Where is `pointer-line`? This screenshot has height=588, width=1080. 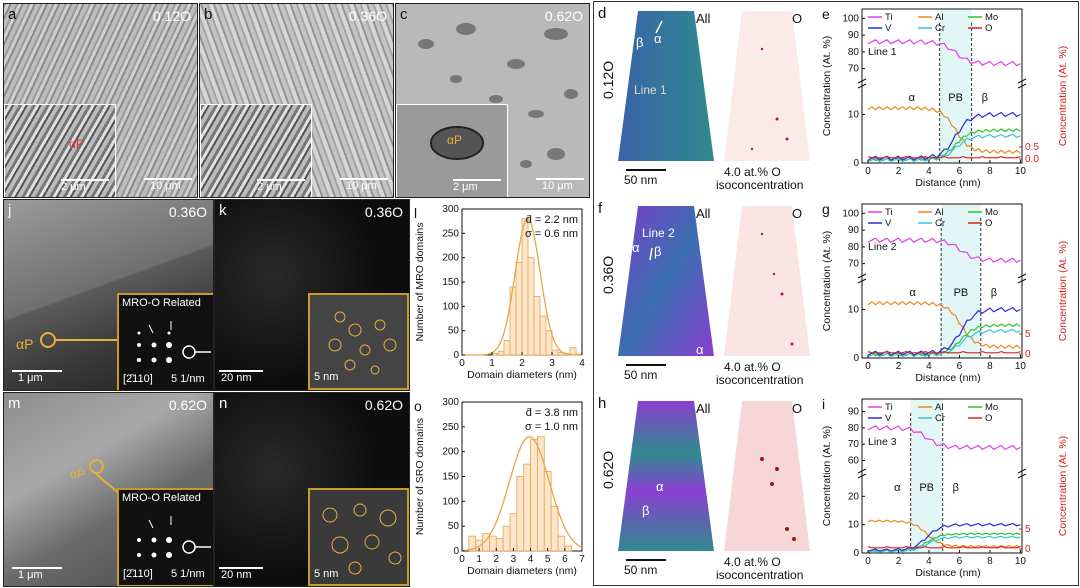 pointer-line is located at coordinates (86, 340).